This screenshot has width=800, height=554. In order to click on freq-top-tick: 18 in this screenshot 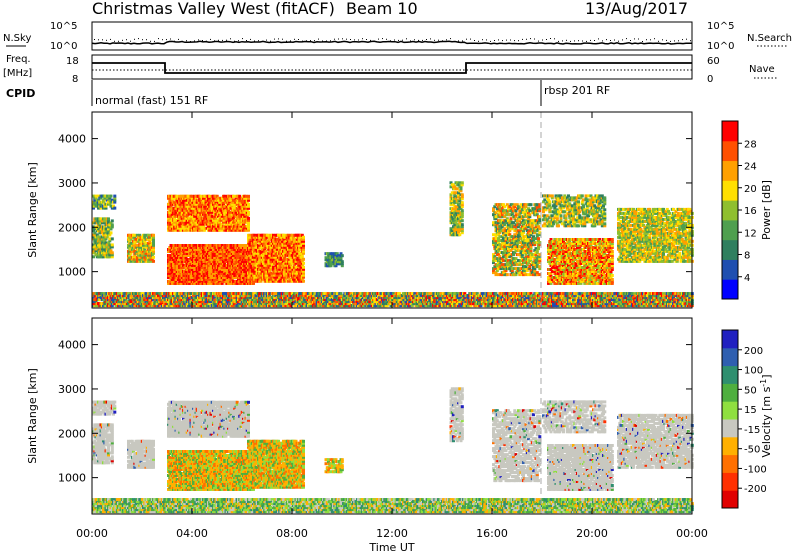, I will do `click(72, 61)`.